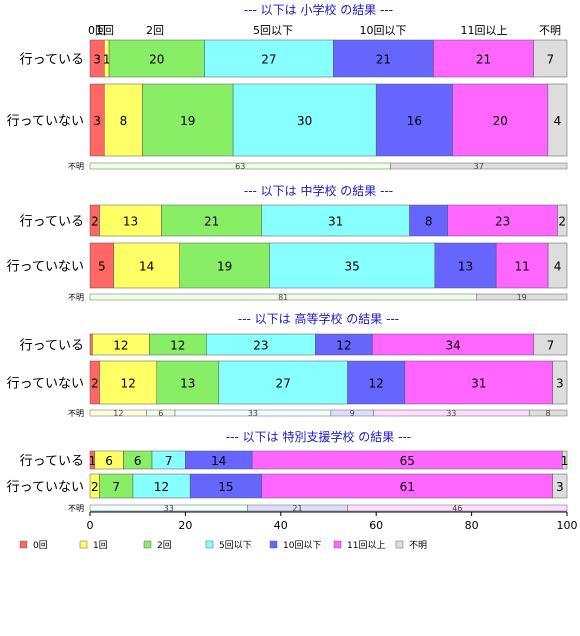  Describe the element at coordinates (260, 346) in the screenshot. I see `bar-value-label: 23` at that location.